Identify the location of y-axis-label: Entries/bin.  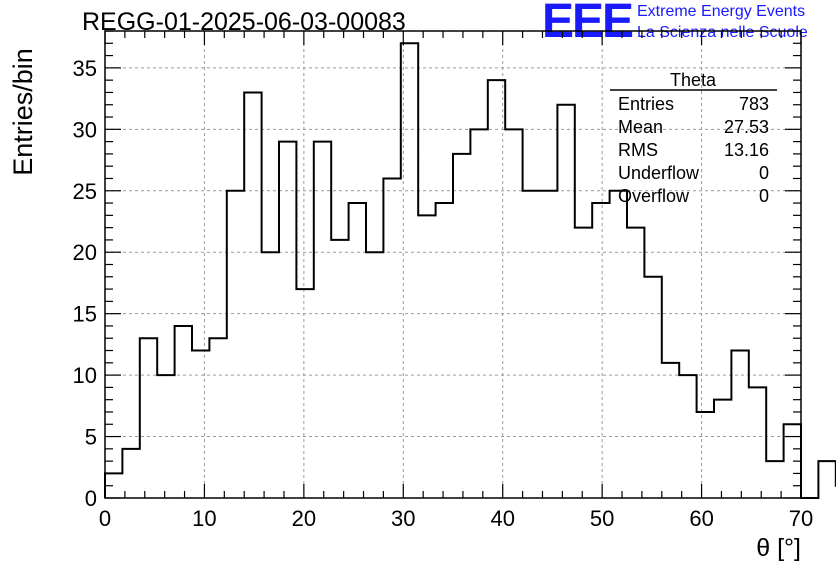
(23, 112).